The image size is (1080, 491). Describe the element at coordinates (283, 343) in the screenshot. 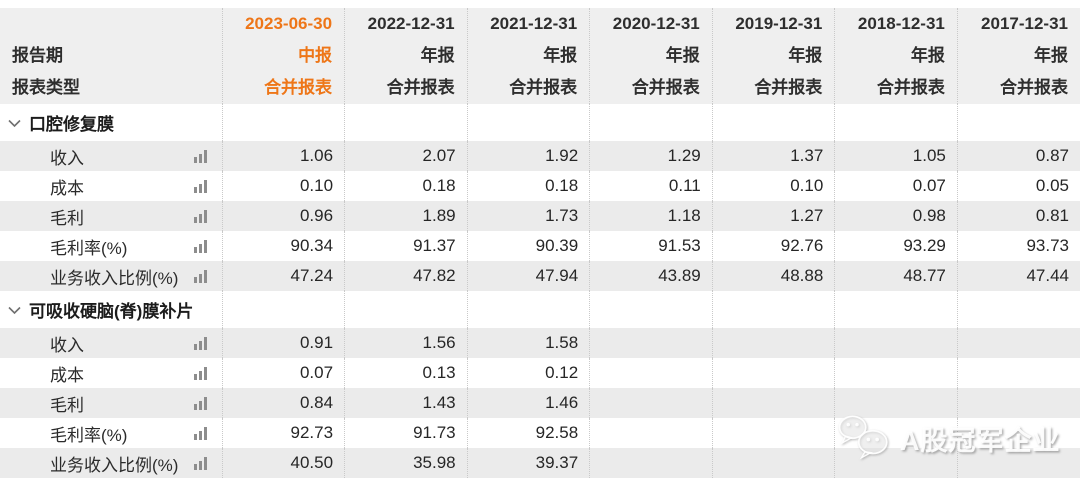

I see `metric-value-cell: 0.91` at that location.